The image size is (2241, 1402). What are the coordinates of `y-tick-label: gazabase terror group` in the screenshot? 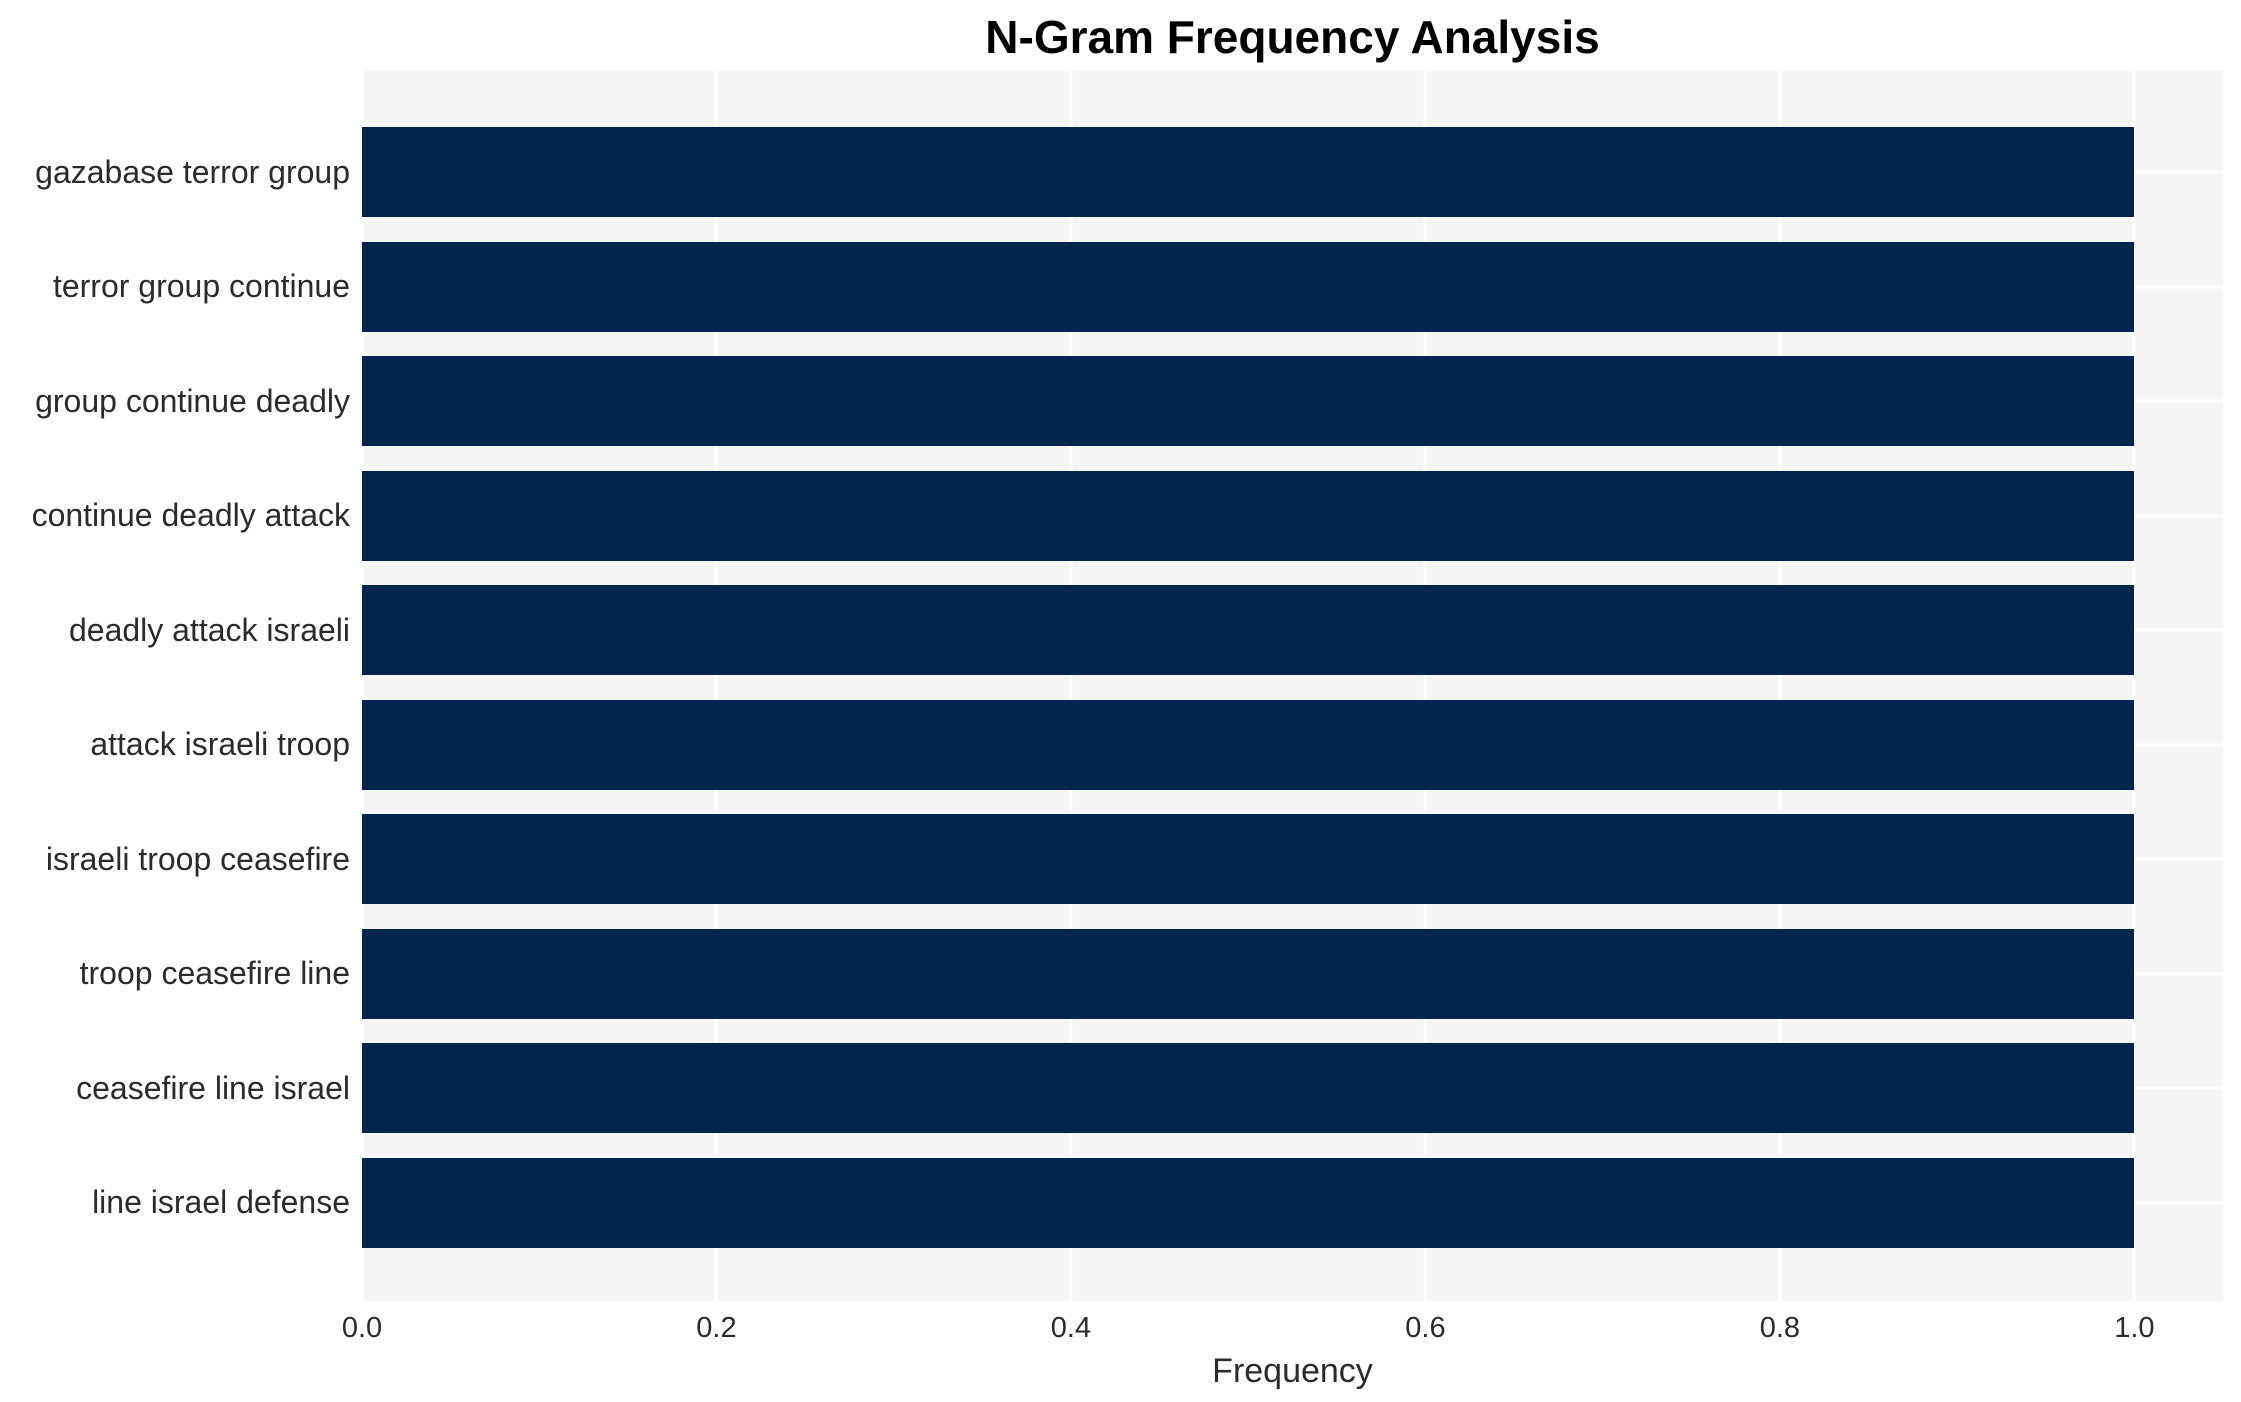 It's located at (192, 171).